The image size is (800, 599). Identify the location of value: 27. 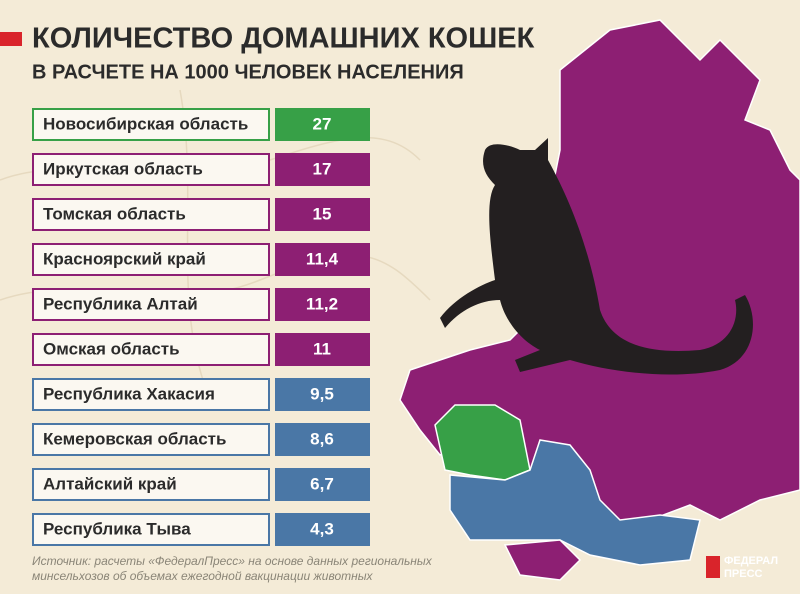
(322, 123).